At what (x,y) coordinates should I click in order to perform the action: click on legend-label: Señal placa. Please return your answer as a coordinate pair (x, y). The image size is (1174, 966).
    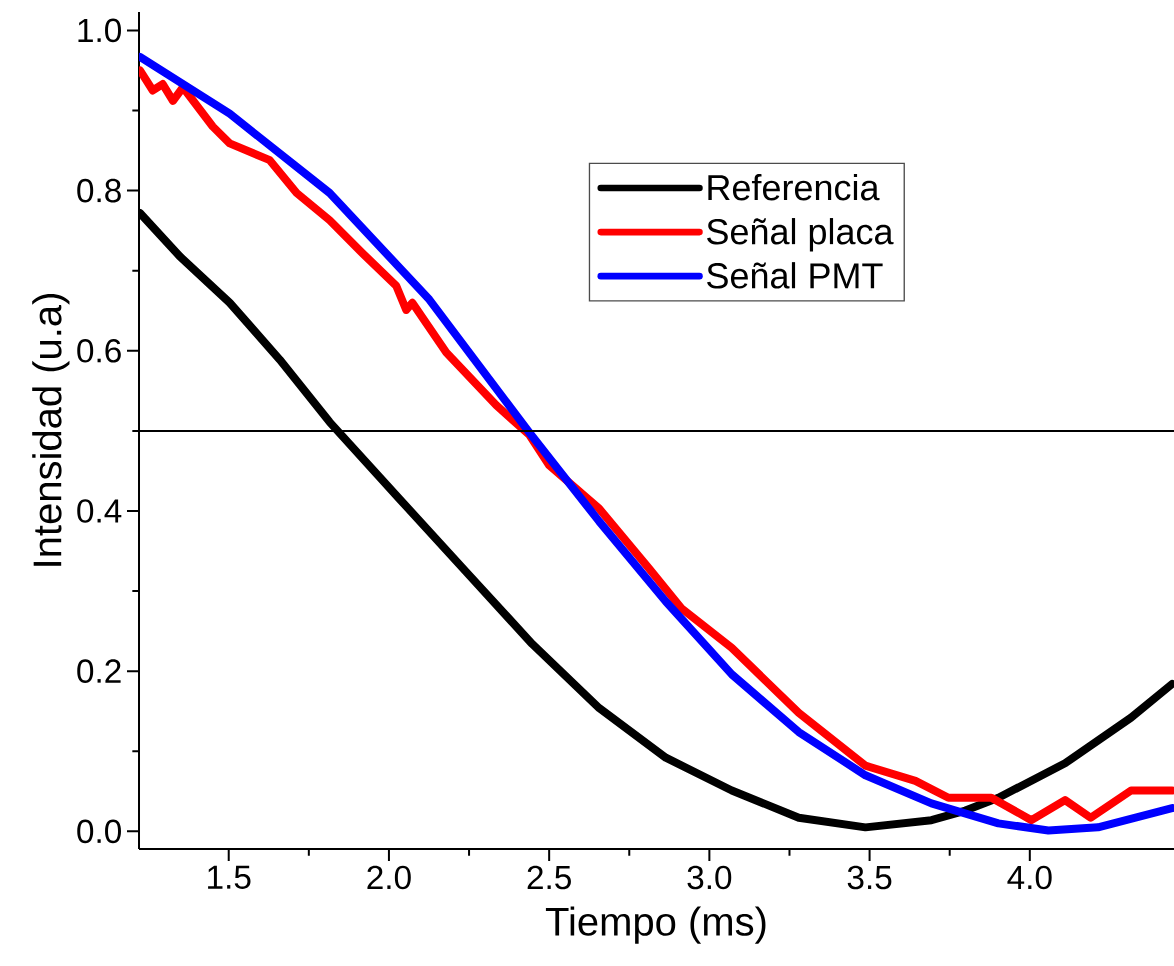
    Looking at the image, I should click on (800, 235).